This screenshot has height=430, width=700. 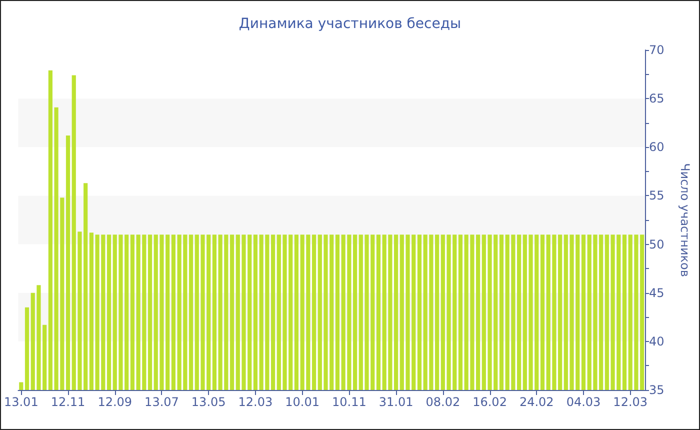 What do you see at coordinates (685, 220) in the screenshot?
I see `y-axis-title: Число участников` at bounding box center [685, 220].